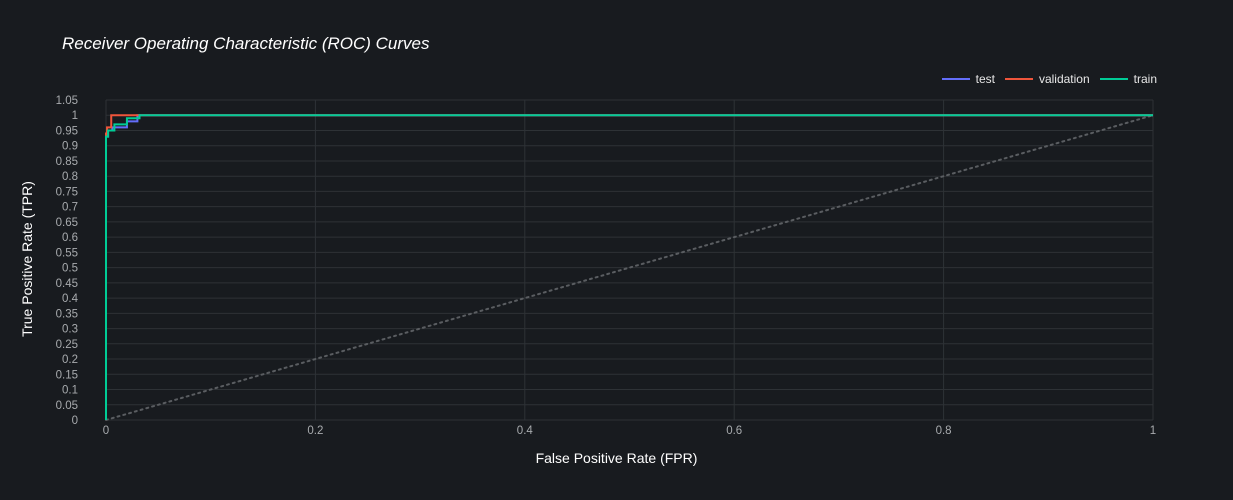 The height and width of the screenshot is (500, 1233). What do you see at coordinates (67, 162) in the screenshot?
I see `y-tick-label: 0.85` at bounding box center [67, 162].